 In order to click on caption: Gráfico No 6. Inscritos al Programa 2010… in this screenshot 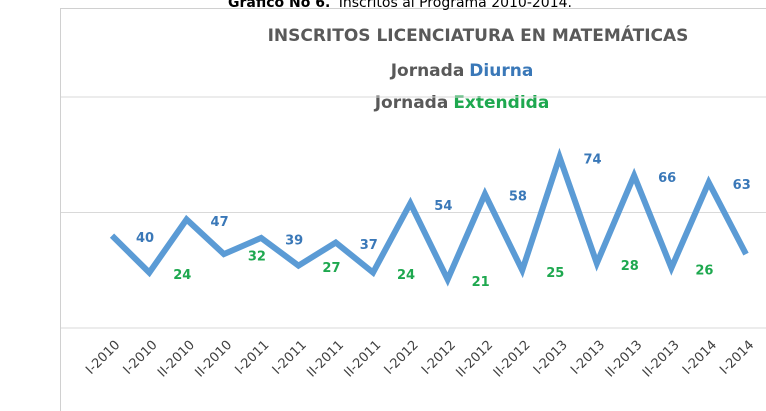, I will do `click(400, 5)`.